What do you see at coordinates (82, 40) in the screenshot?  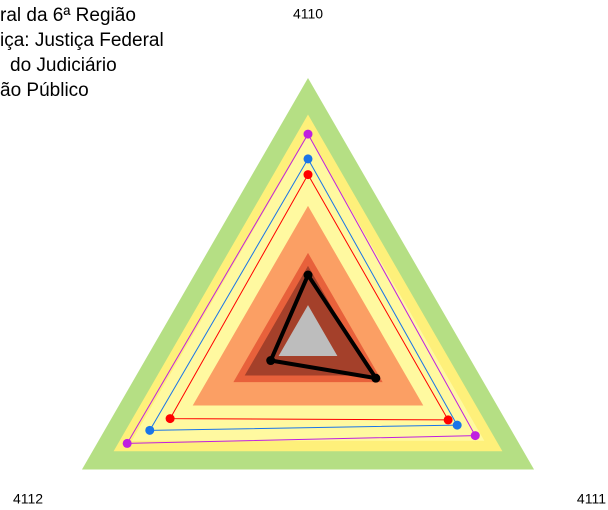 I see `legend-label: iça: Justiça Federal` at bounding box center [82, 40].